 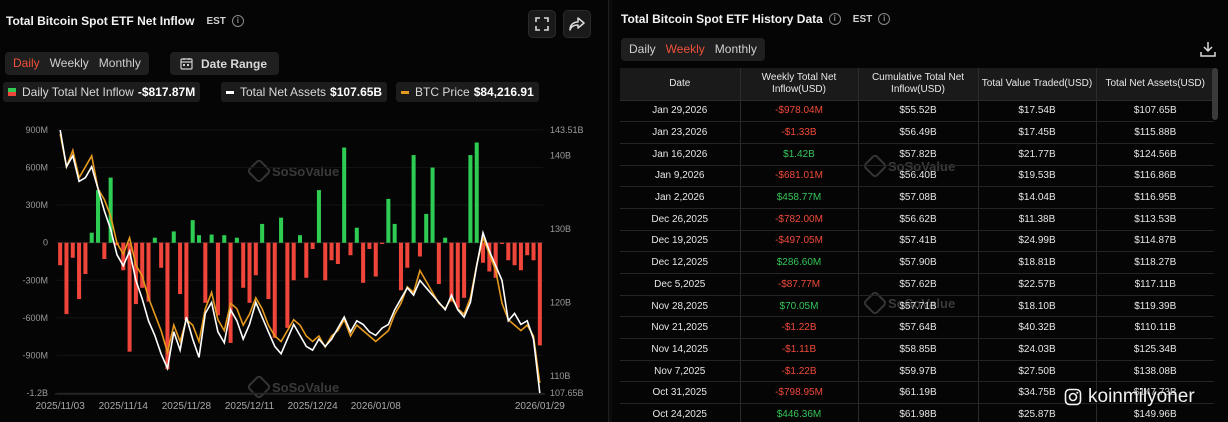 I want to click on cell-cumulative: $57.90B, so click(x=918, y=262).